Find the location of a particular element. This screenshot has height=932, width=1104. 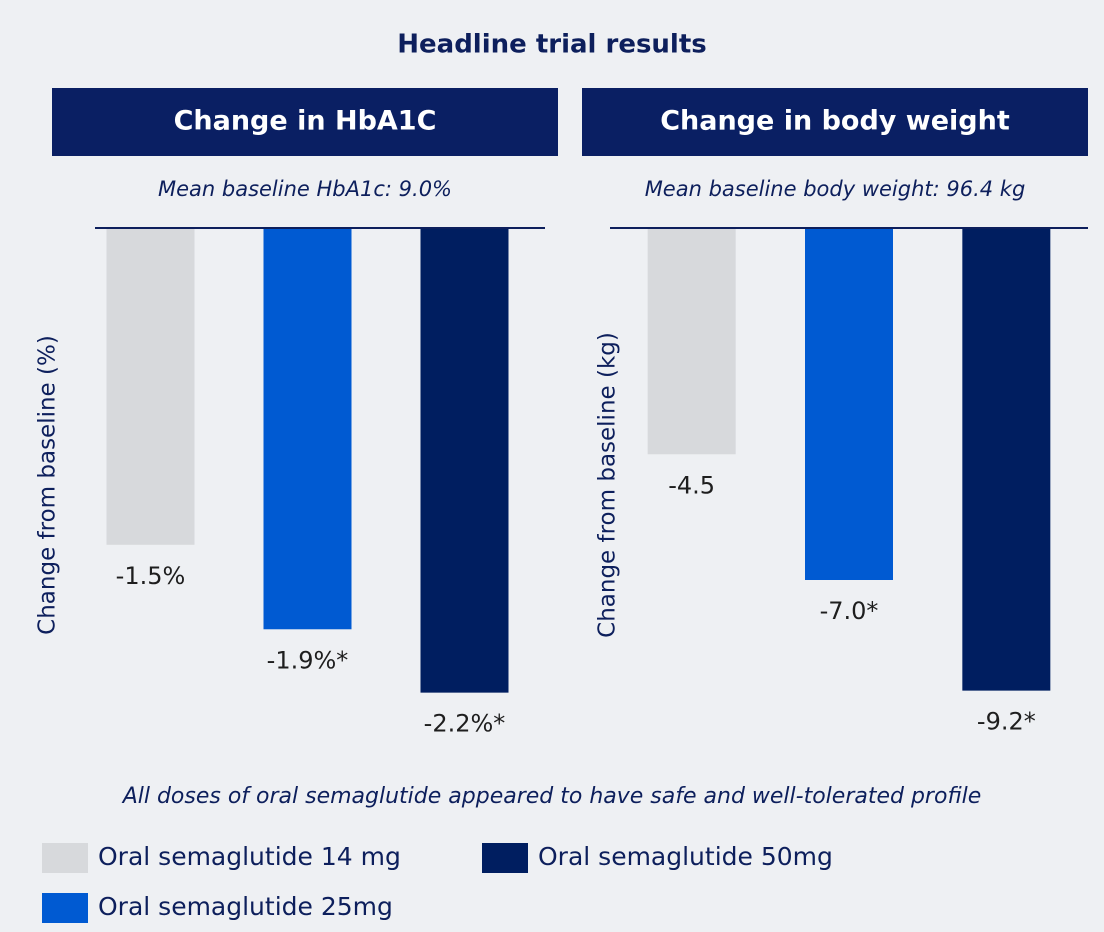

panel-title: Change in HbA1C is located at coordinates (305, 121).